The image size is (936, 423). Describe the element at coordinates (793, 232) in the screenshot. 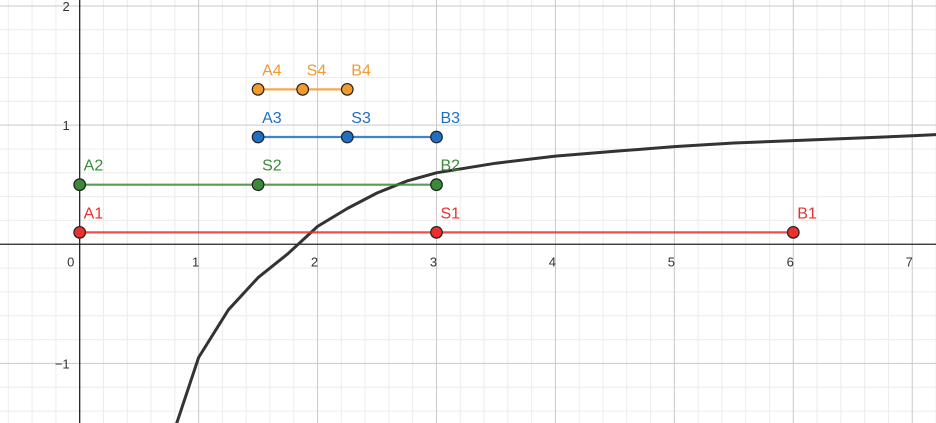

I see `point-b1` at that location.